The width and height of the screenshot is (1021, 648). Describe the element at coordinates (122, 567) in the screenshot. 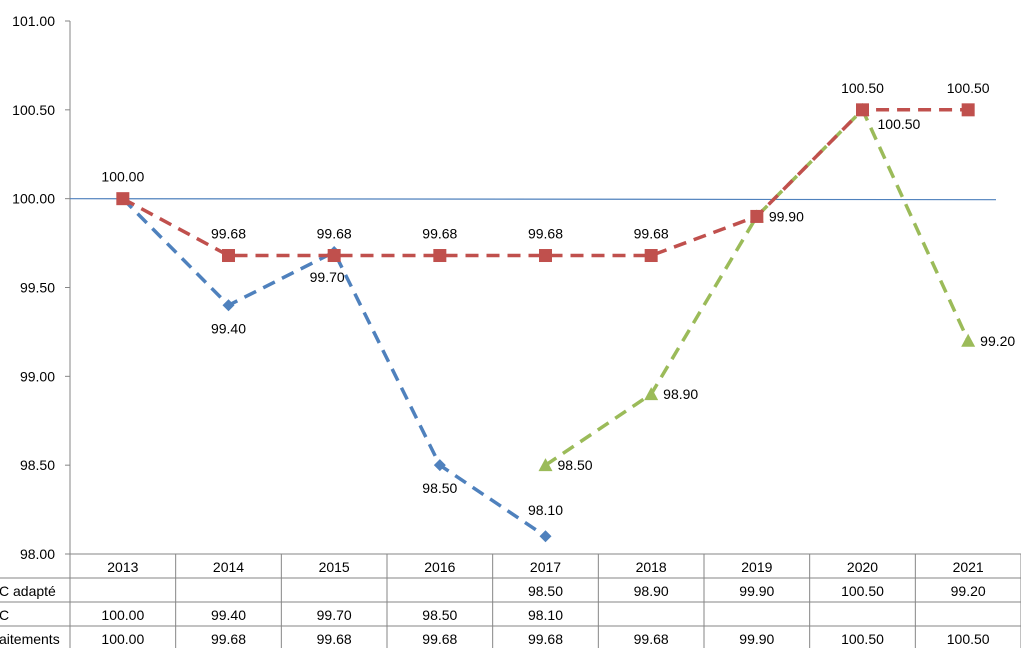

I see `table-header-cell: 2013` at that location.